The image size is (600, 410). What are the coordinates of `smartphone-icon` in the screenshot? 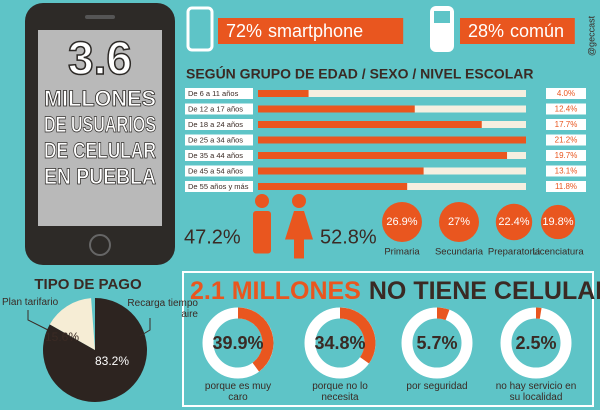 It's located at (200, 29).